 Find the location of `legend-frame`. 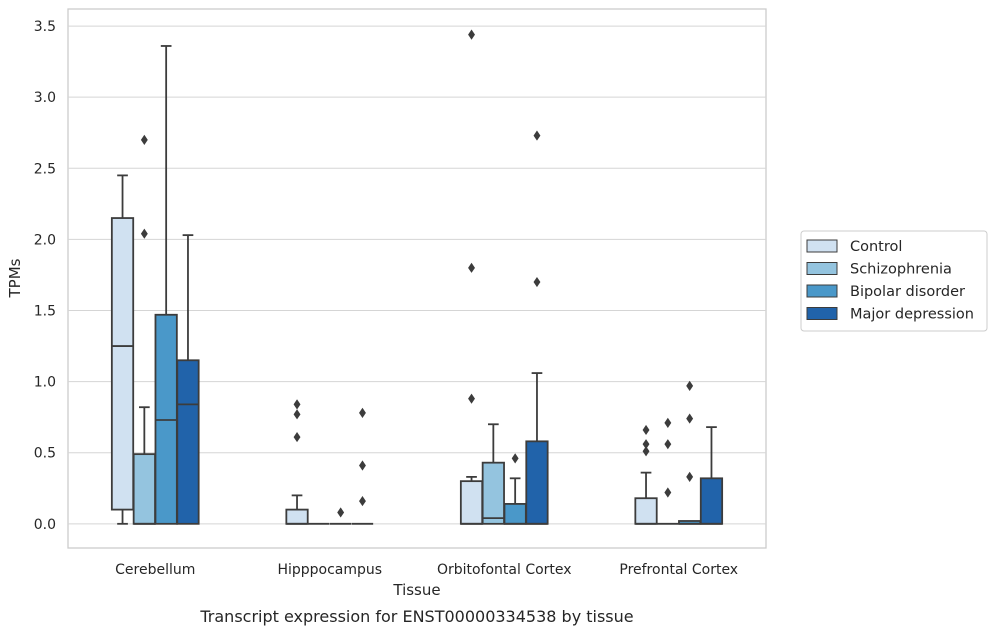

legend-frame is located at coordinates (894, 281).